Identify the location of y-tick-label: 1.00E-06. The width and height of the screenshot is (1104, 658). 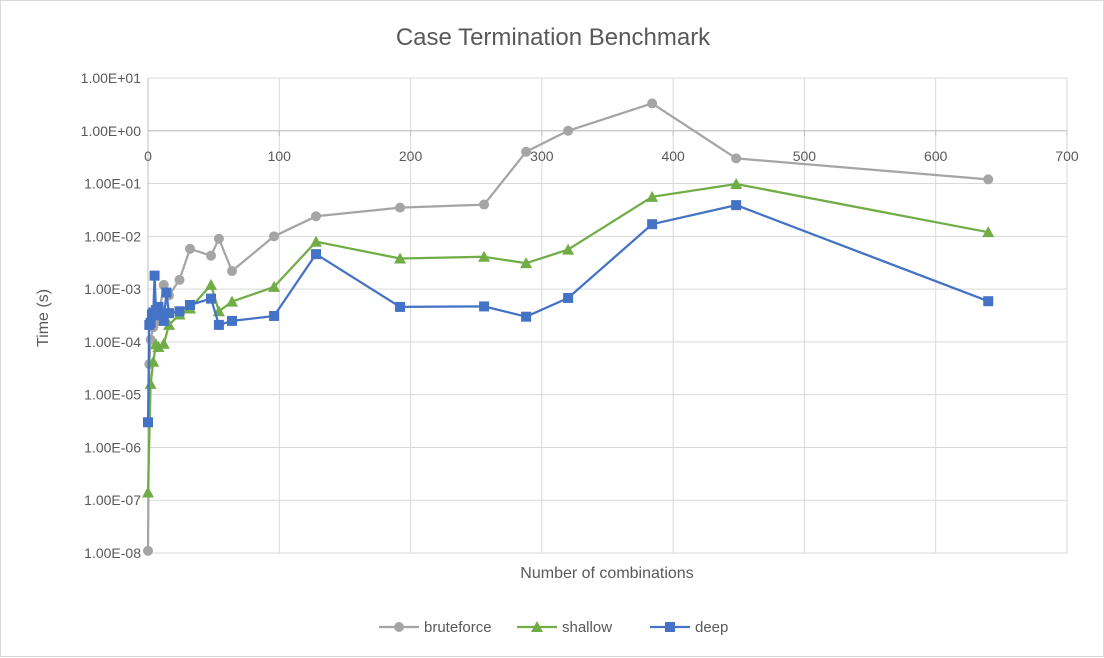
(112, 447).